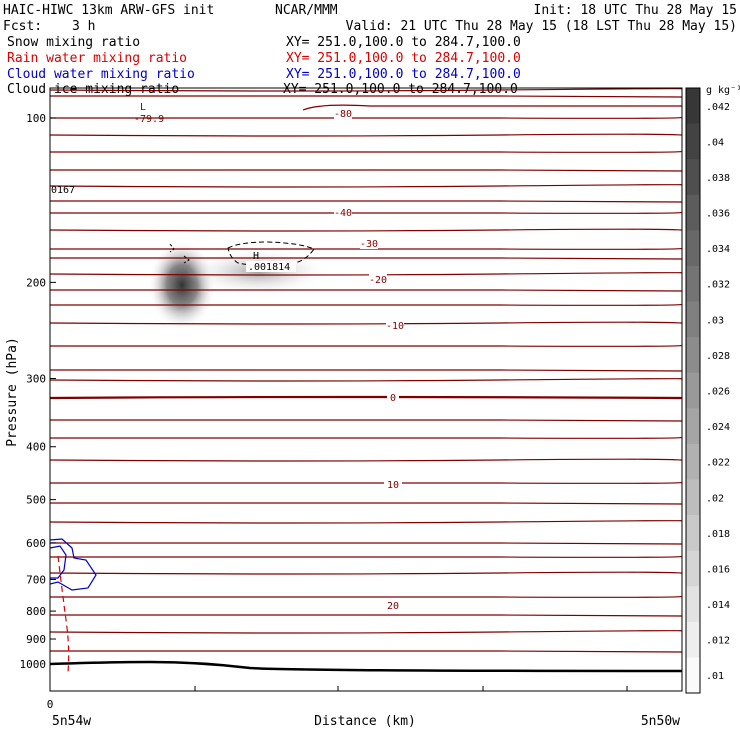 The width and height of the screenshot is (740, 740). What do you see at coordinates (12, 392) in the screenshot?
I see `y-axis-title: Pressure (hPa)` at bounding box center [12, 392].